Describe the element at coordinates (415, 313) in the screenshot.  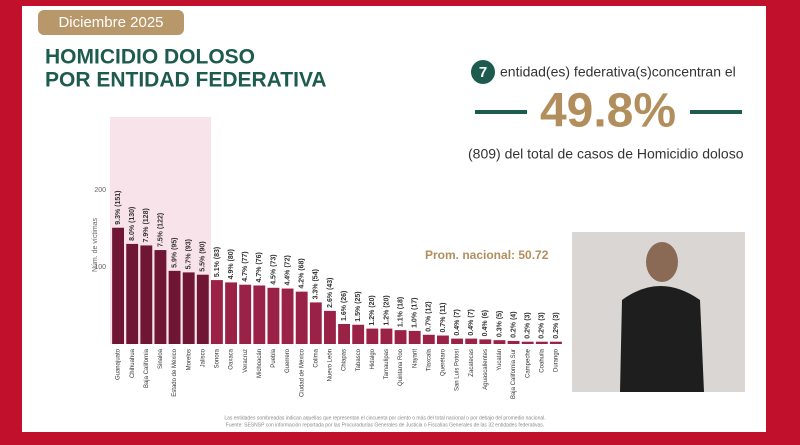
I see `value-label: 1.0% (17)` at that location.